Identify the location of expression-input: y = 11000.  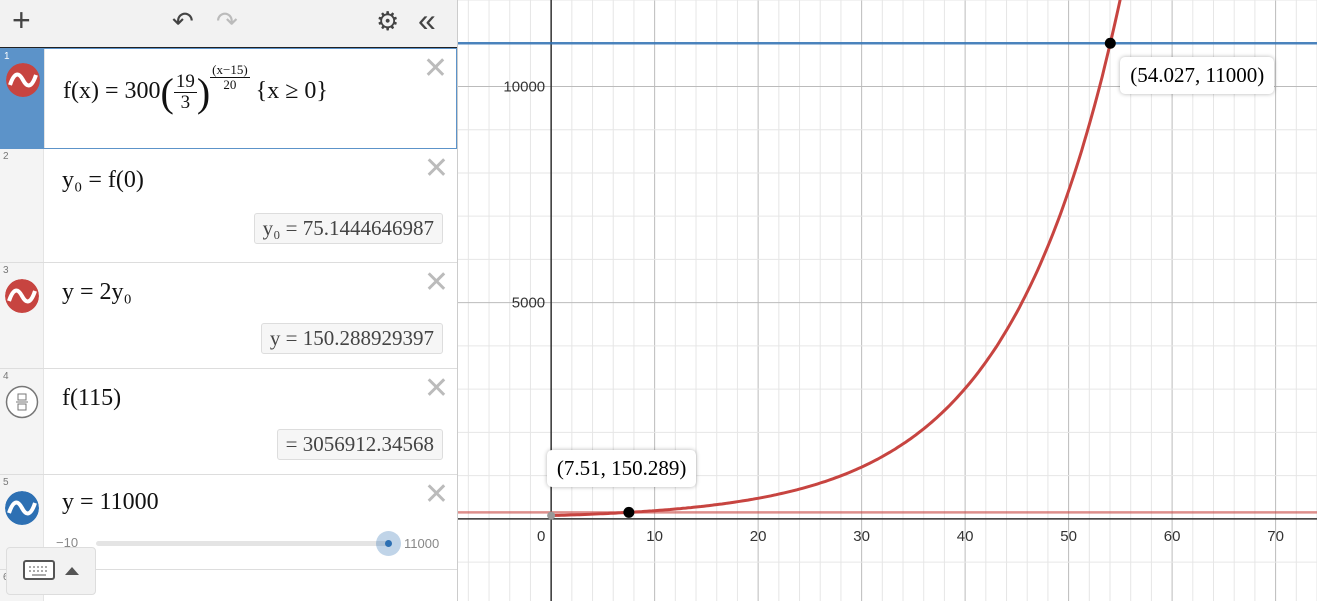
(110, 502).